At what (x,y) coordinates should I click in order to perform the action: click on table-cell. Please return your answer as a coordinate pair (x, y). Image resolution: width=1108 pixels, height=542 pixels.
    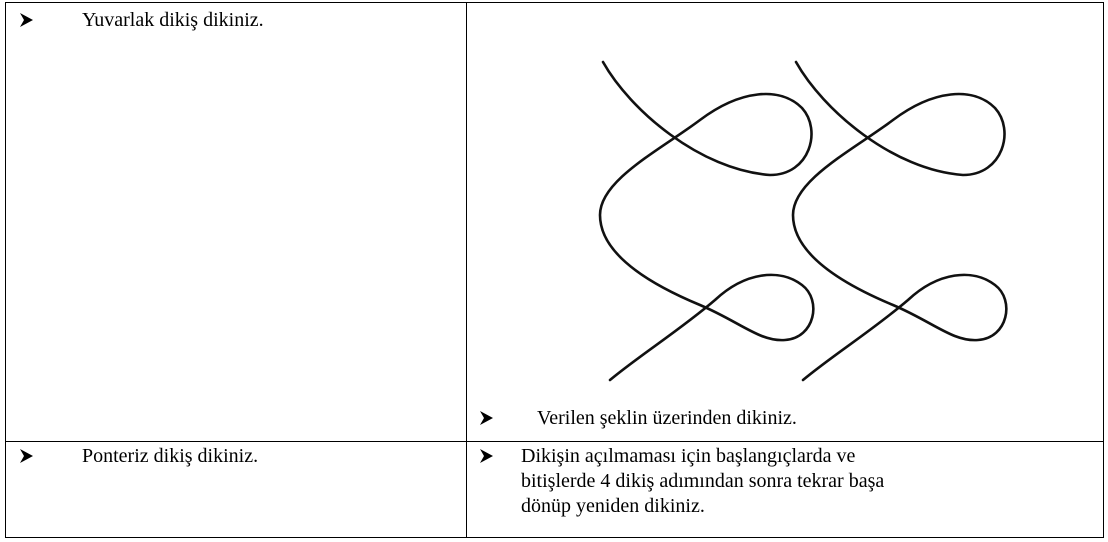
    Looking at the image, I should click on (785, 489).